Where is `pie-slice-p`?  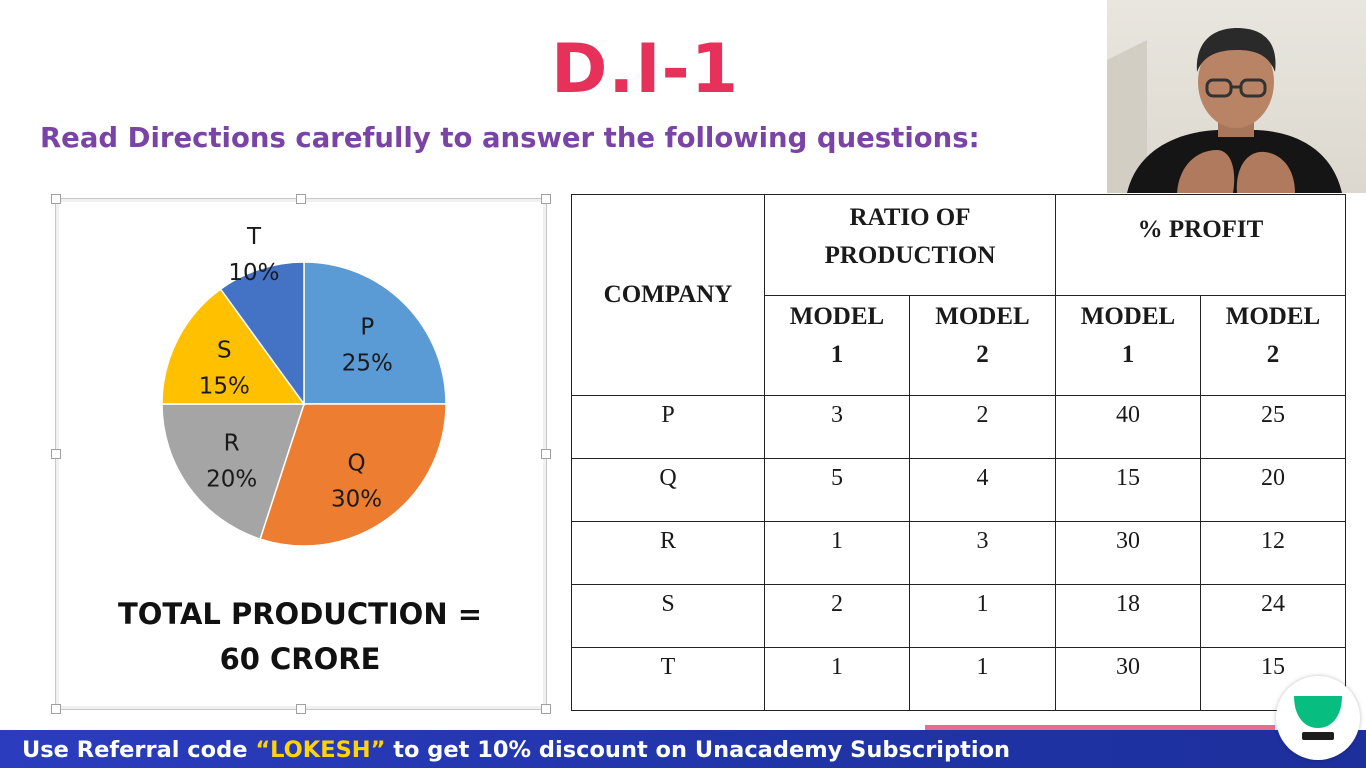
pie-slice-p is located at coordinates (375, 333).